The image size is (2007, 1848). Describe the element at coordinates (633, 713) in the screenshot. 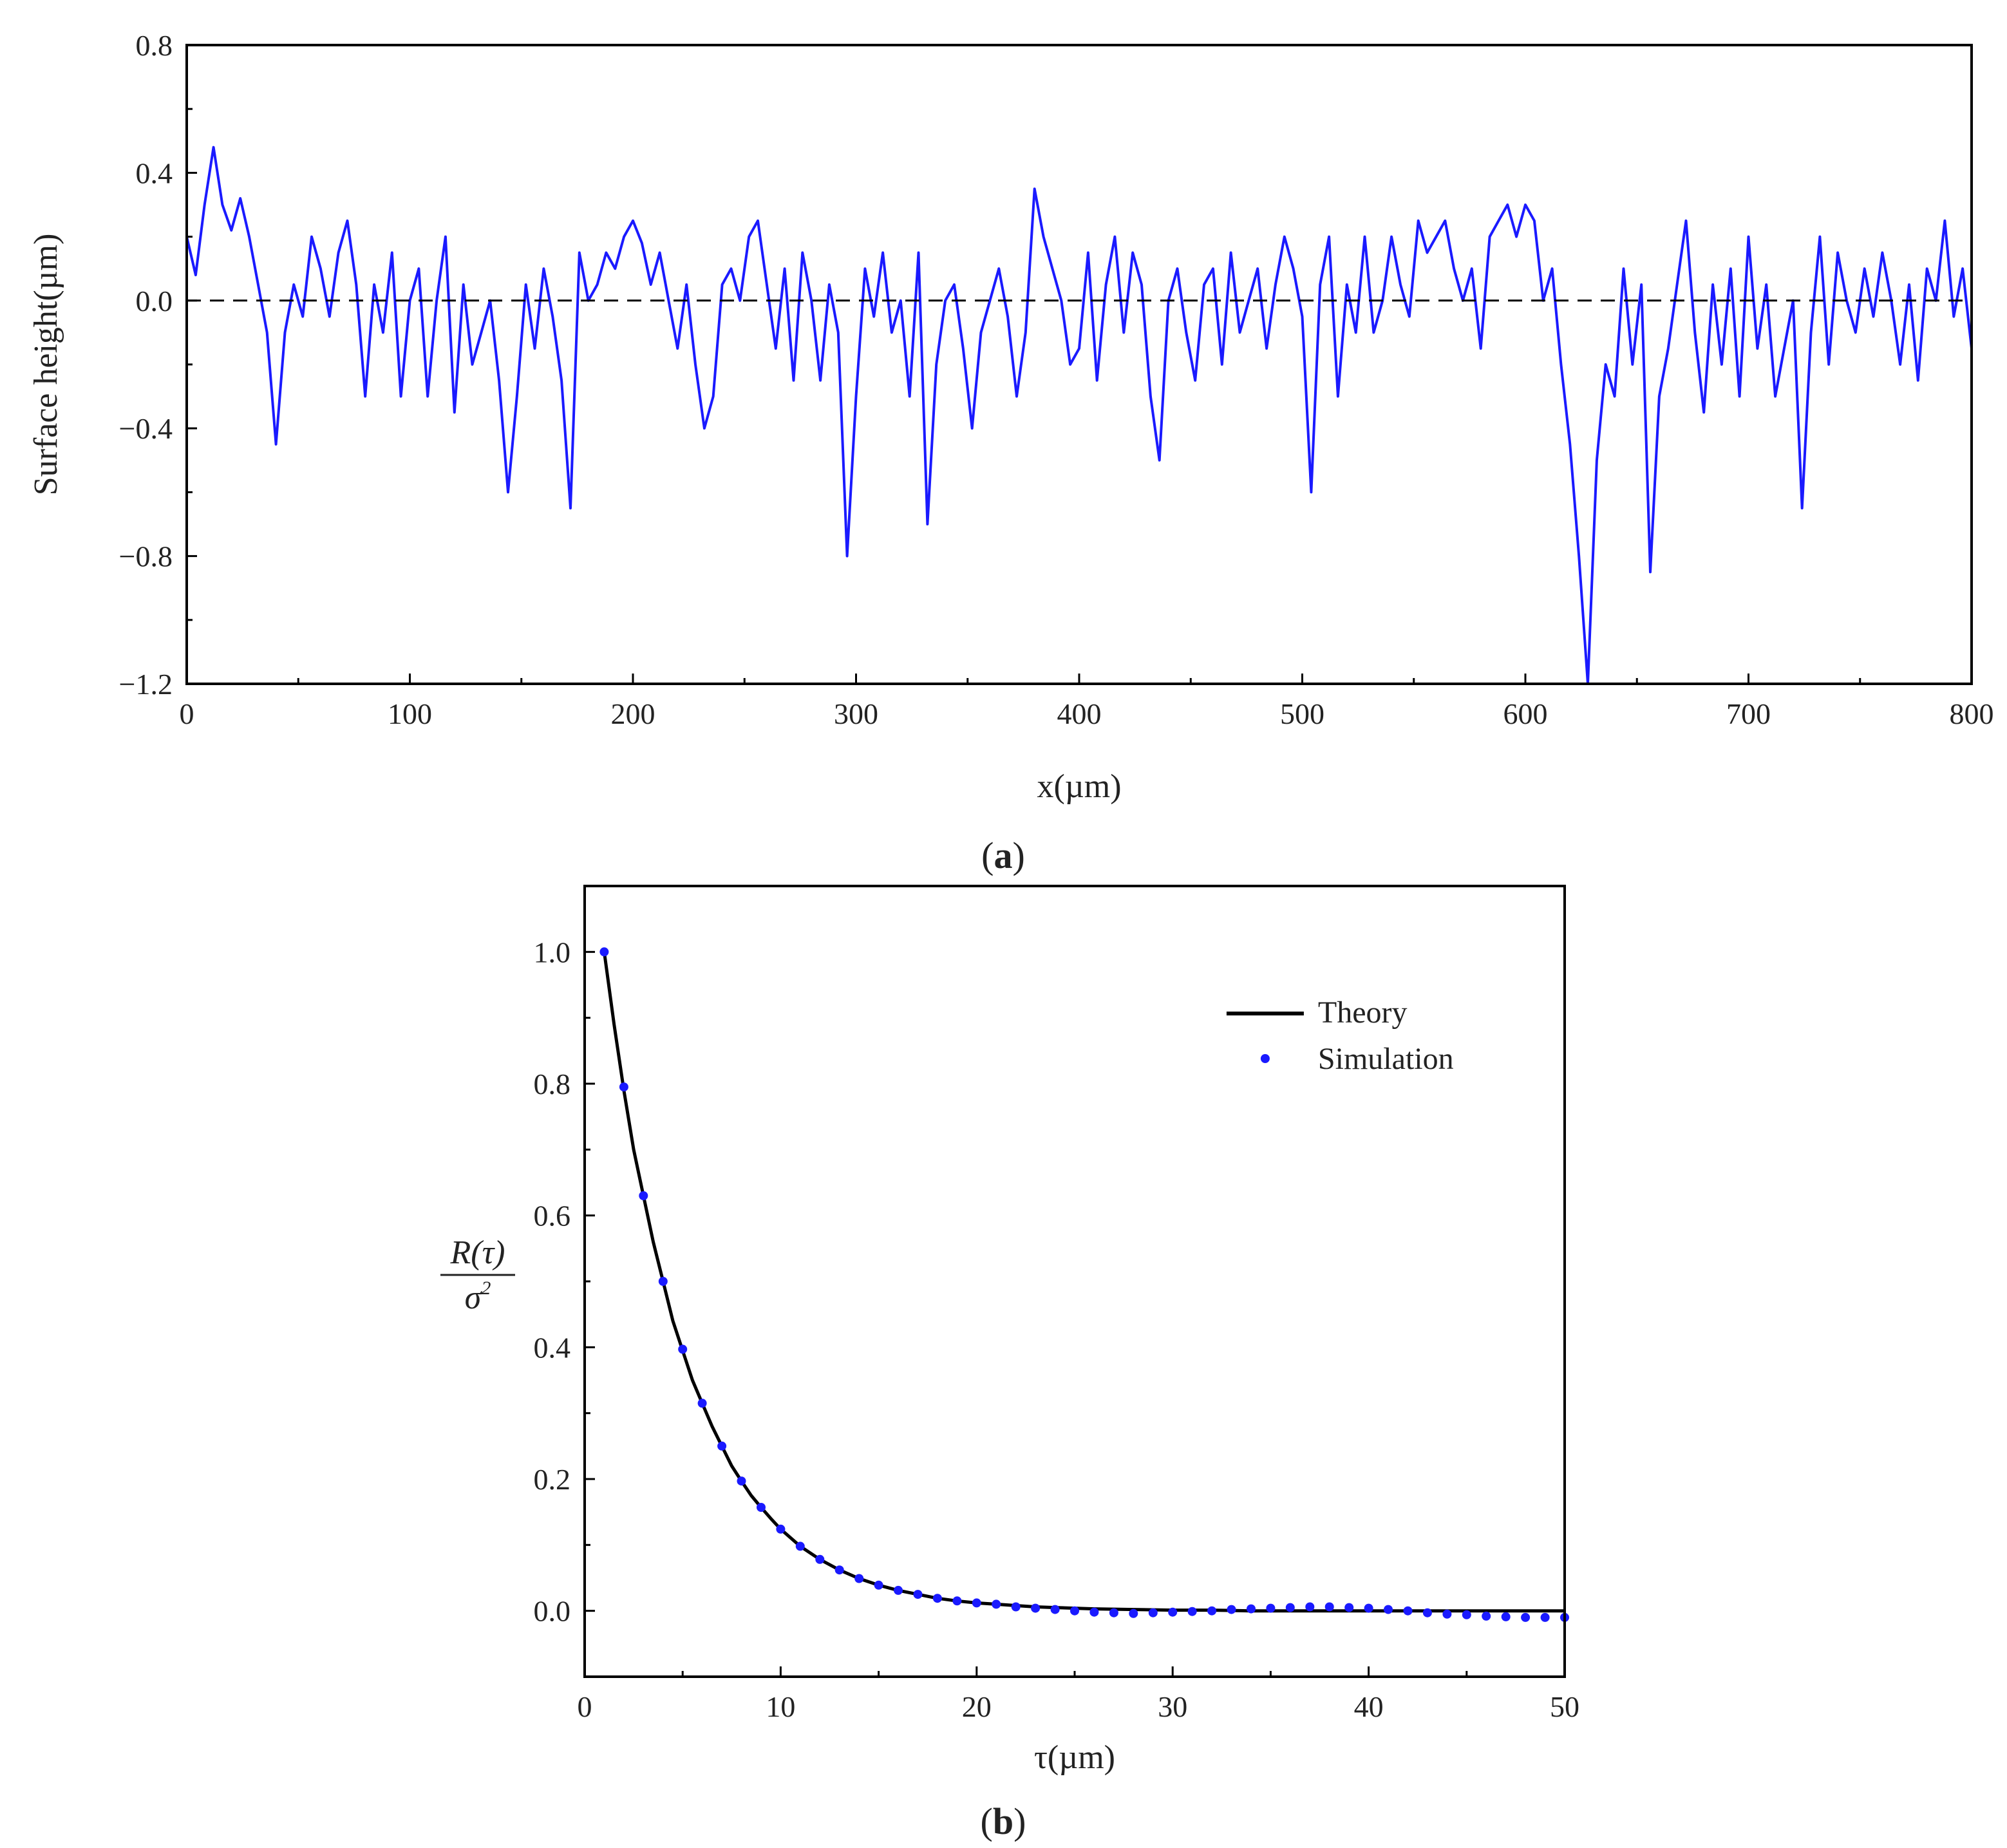

I see `a-x-tick-label: 200` at that location.